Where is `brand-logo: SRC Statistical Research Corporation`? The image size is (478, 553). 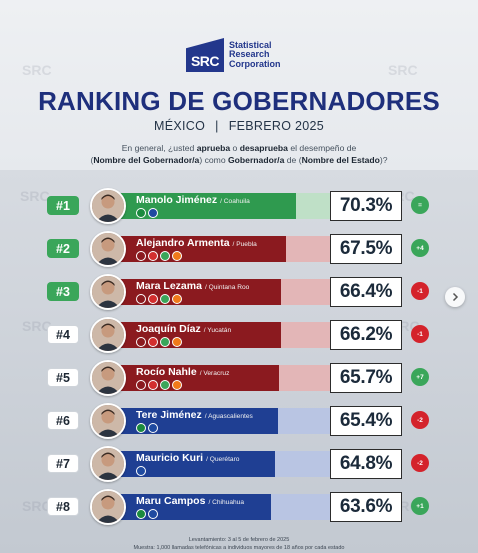
brand-logo: SRC Statistical Research Corporation is located at coordinates (233, 55).